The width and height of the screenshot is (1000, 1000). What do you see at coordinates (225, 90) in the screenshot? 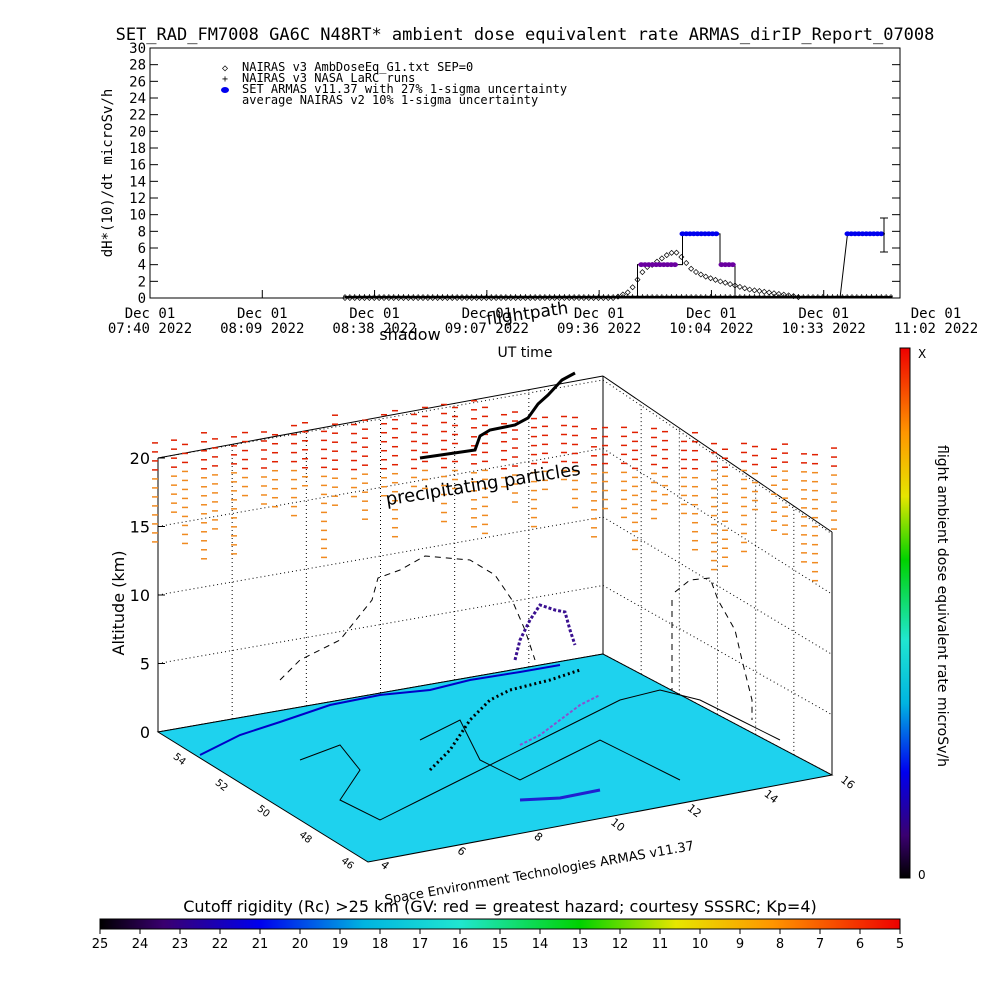
I see `legend-symbol` at bounding box center [225, 90].